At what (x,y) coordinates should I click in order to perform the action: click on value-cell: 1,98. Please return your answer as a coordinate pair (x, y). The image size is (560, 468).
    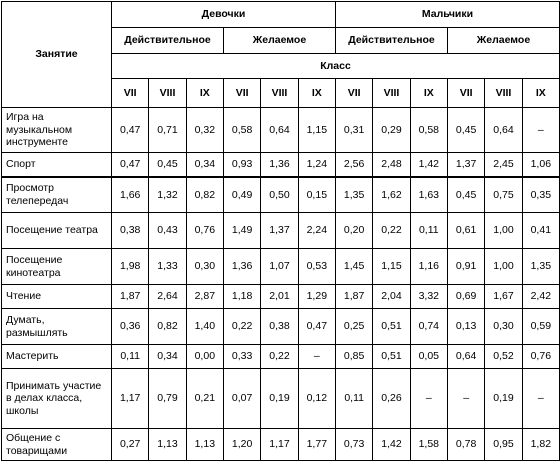
    Looking at the image, I should click on (130, 266).